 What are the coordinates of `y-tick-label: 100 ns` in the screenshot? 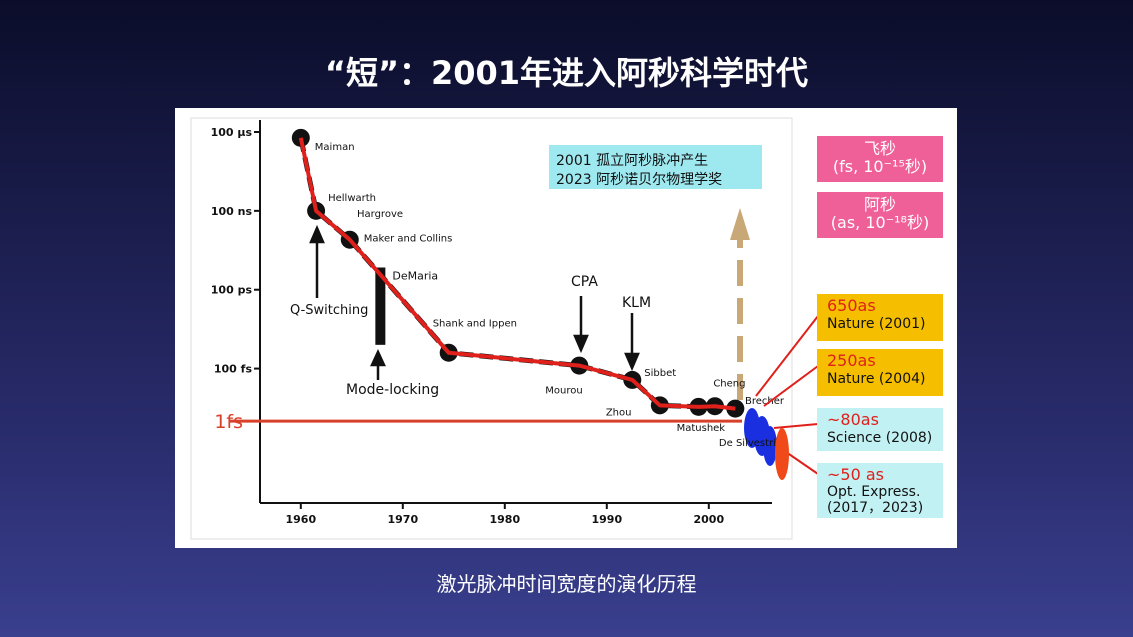 It's located at (232, 211).